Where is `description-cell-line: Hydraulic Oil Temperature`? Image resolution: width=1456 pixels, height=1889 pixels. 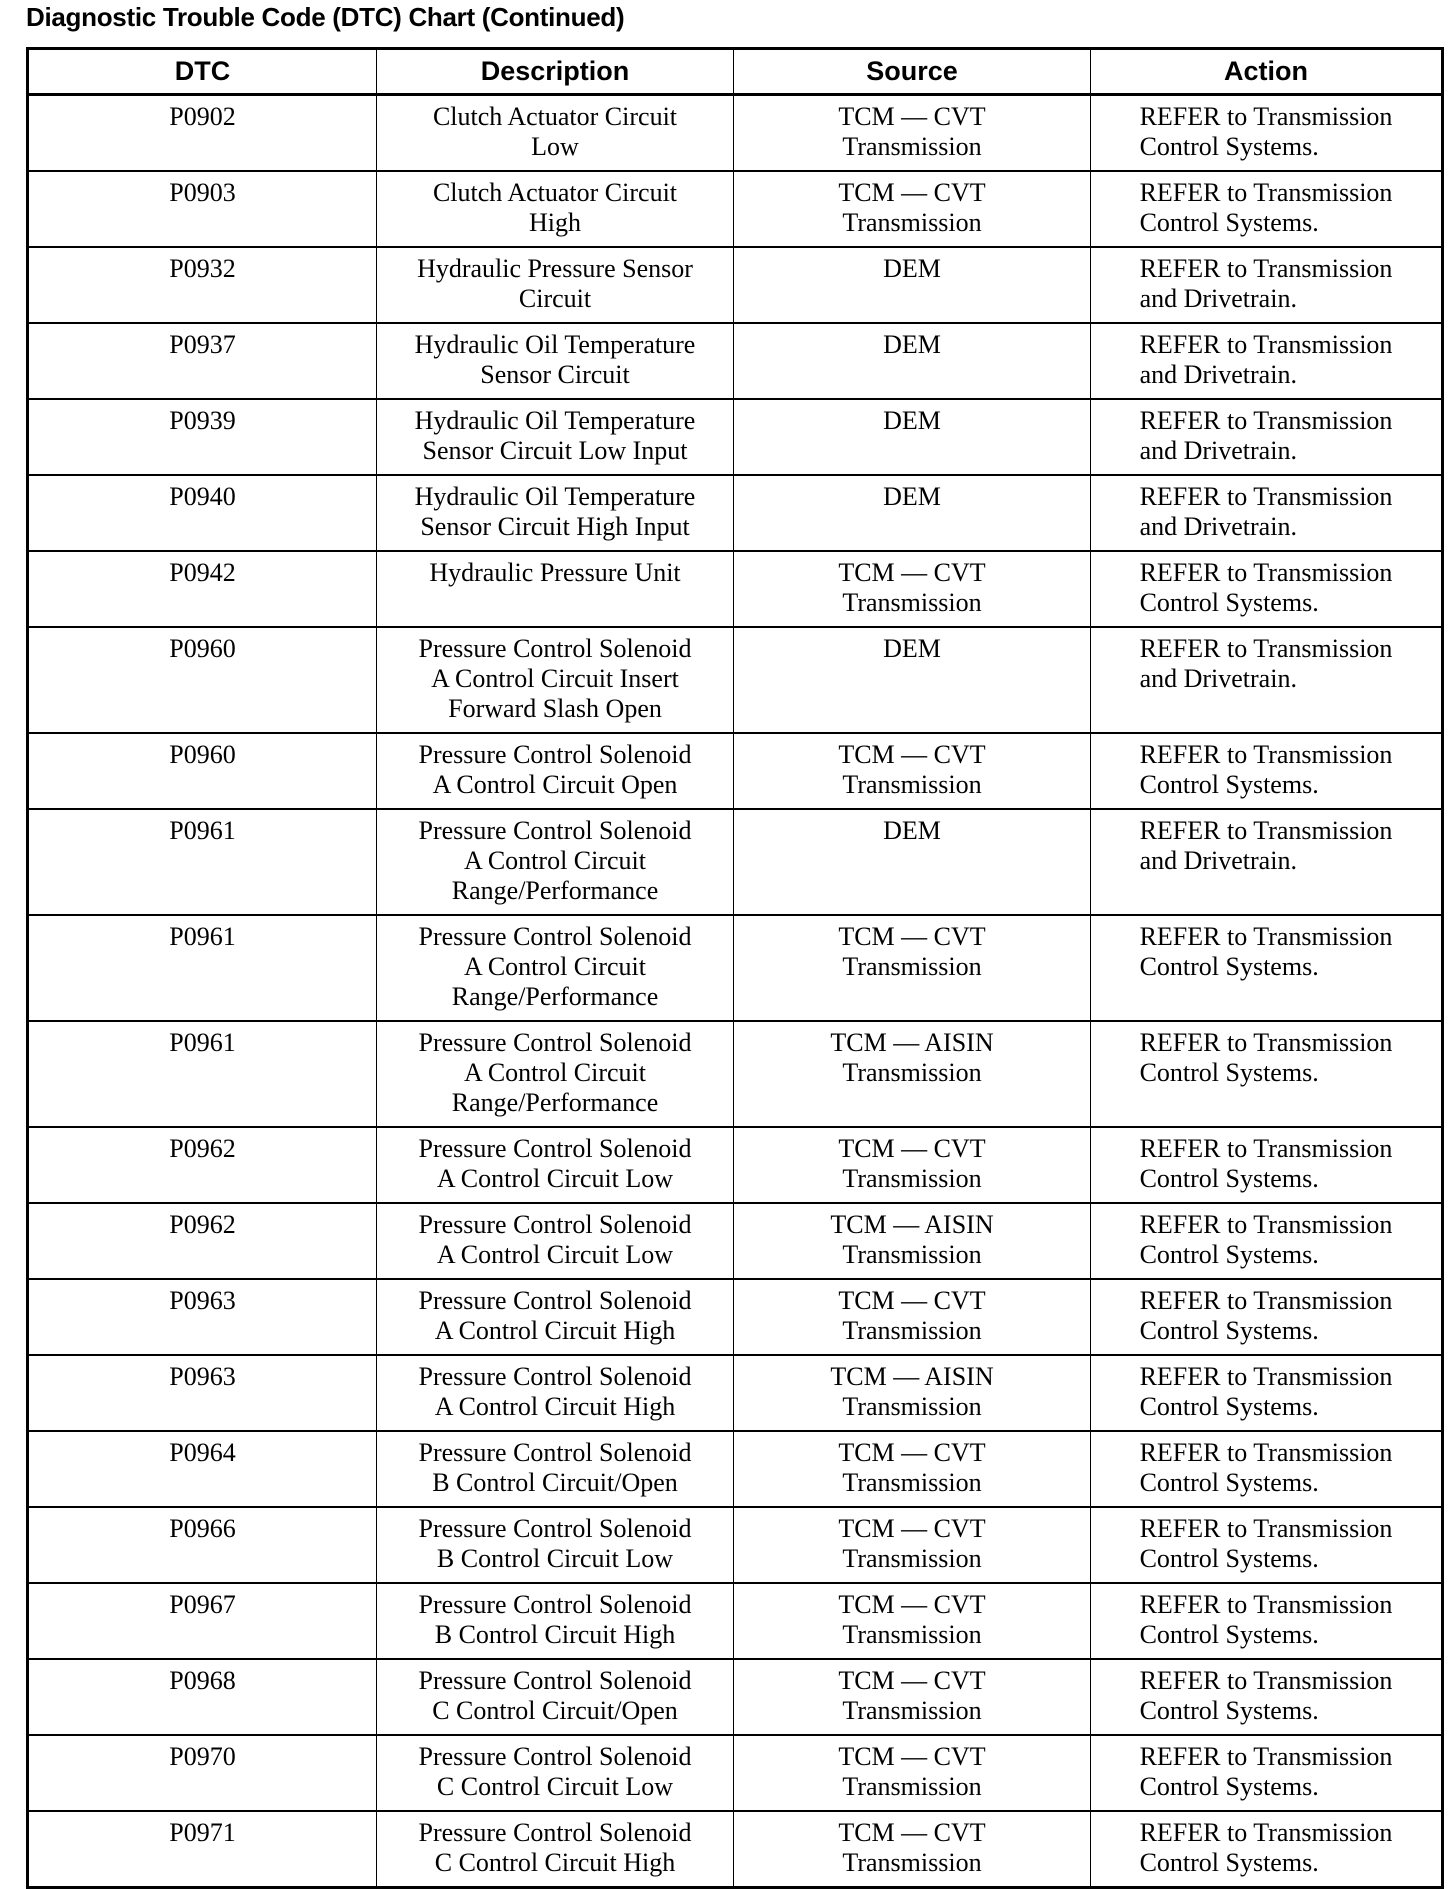 description-cell-line: Hydraulic Oil Temperature is located at coordinates (555, 420).